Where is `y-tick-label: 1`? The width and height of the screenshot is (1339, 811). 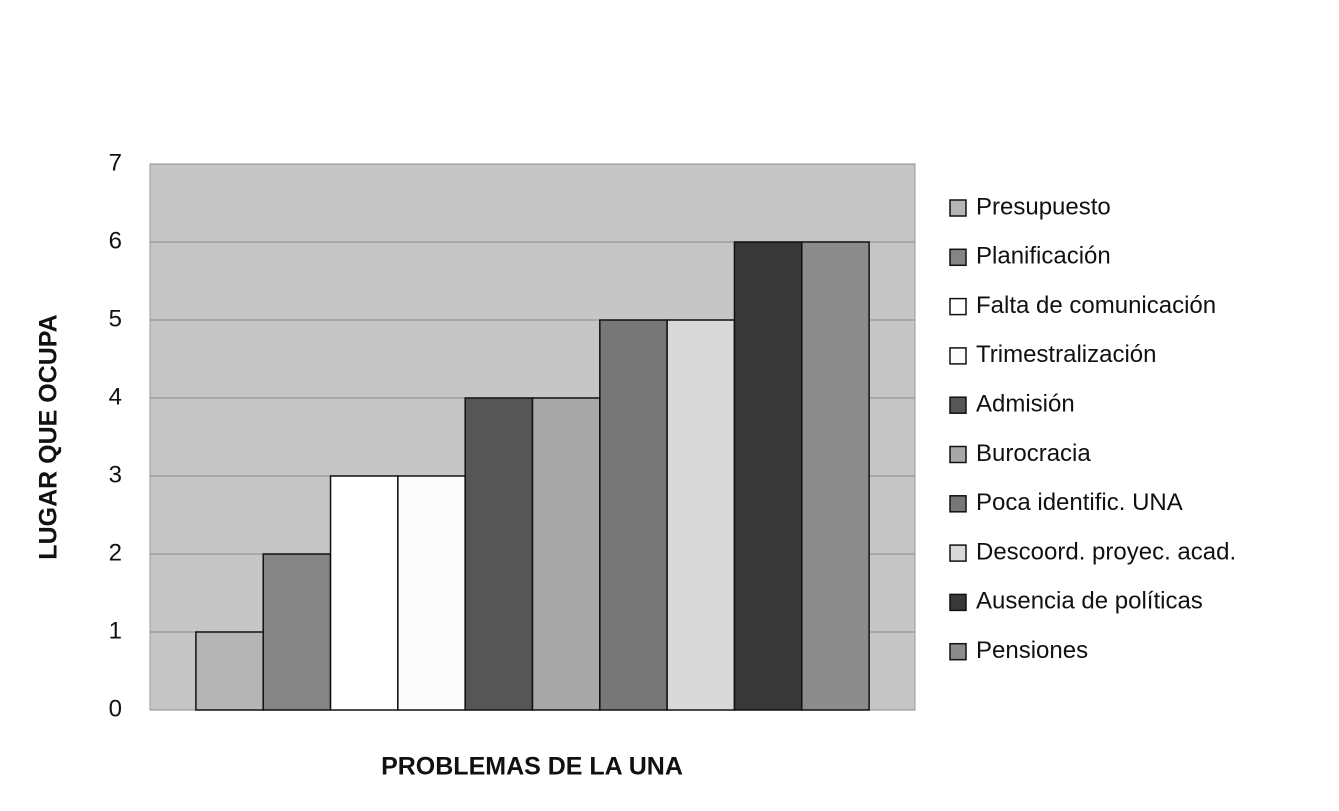
y-tick-label: 1 is located at coordinates (115, 630).